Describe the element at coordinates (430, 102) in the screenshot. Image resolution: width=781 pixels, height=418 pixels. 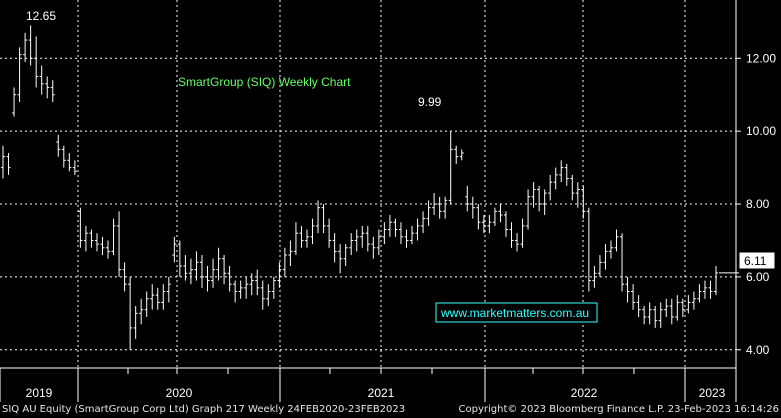
I see `annotation-high-2021: 9.99` at that location.